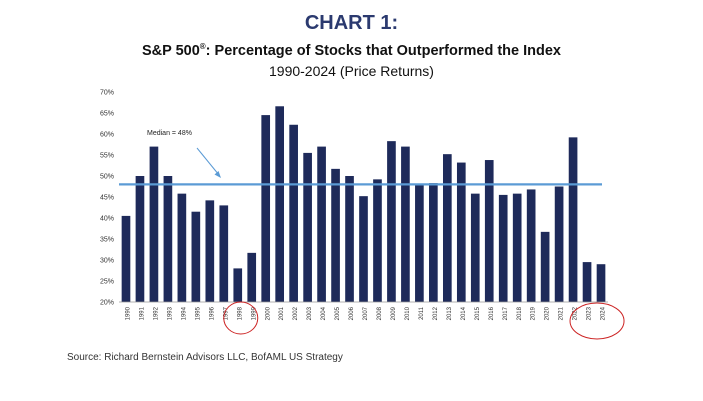 The image size is (703, 401). I want to click on x-tick-label: 2023, so click(590, 313).